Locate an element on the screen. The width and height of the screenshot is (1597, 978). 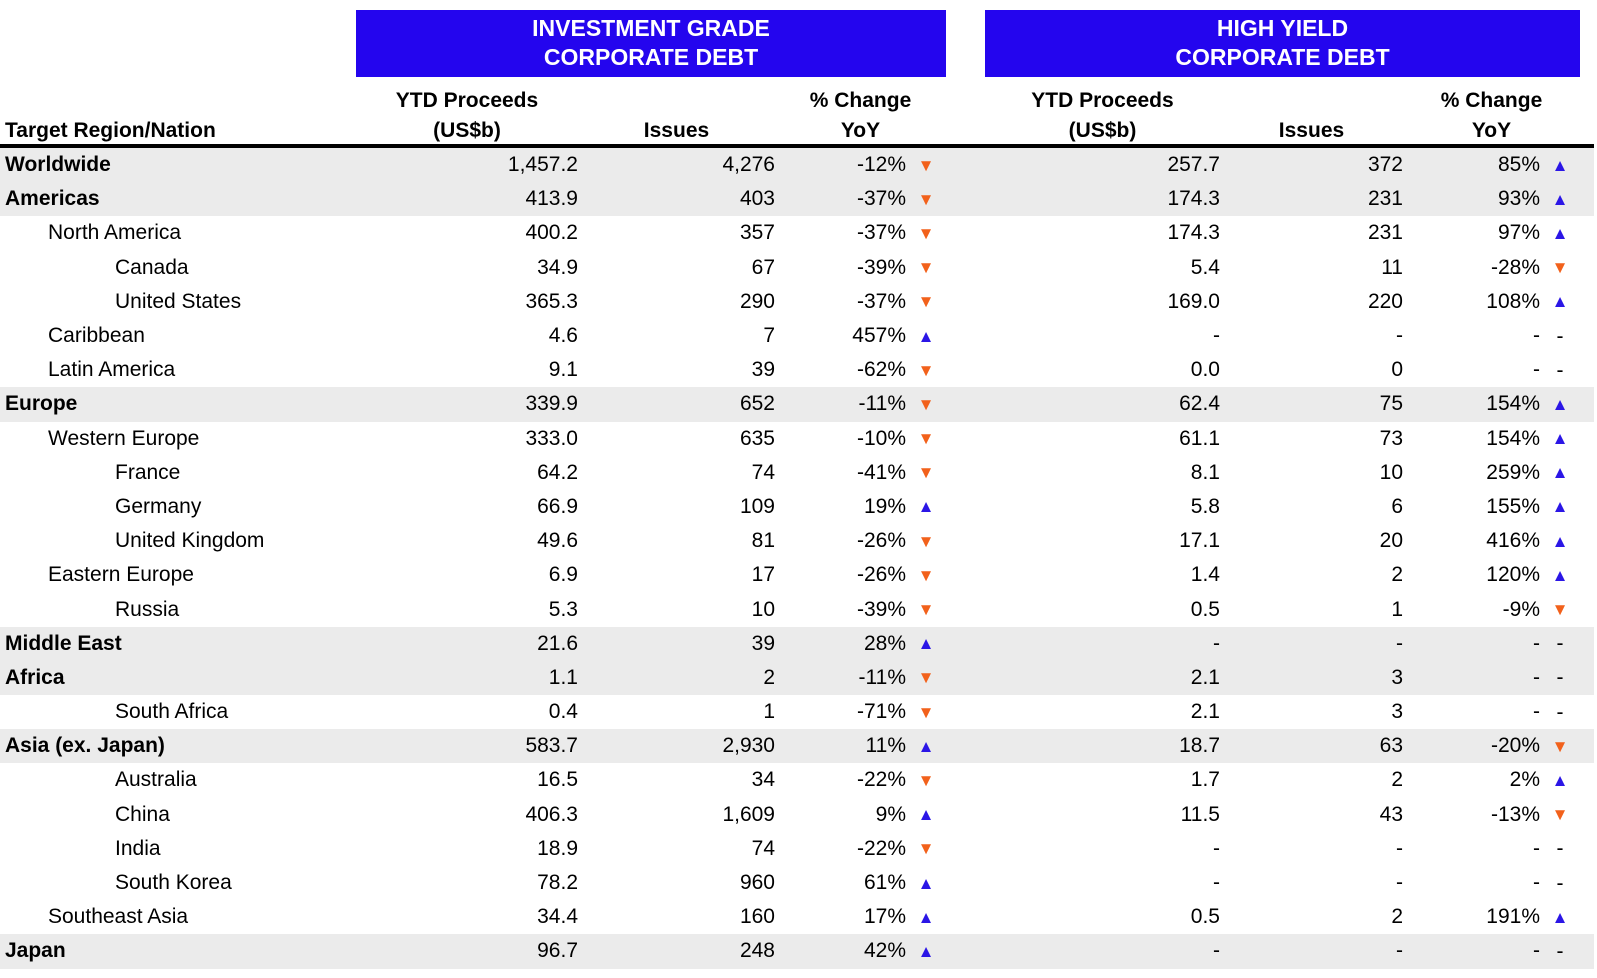
ig-issues: 290 is located at coordinates (757, 301).